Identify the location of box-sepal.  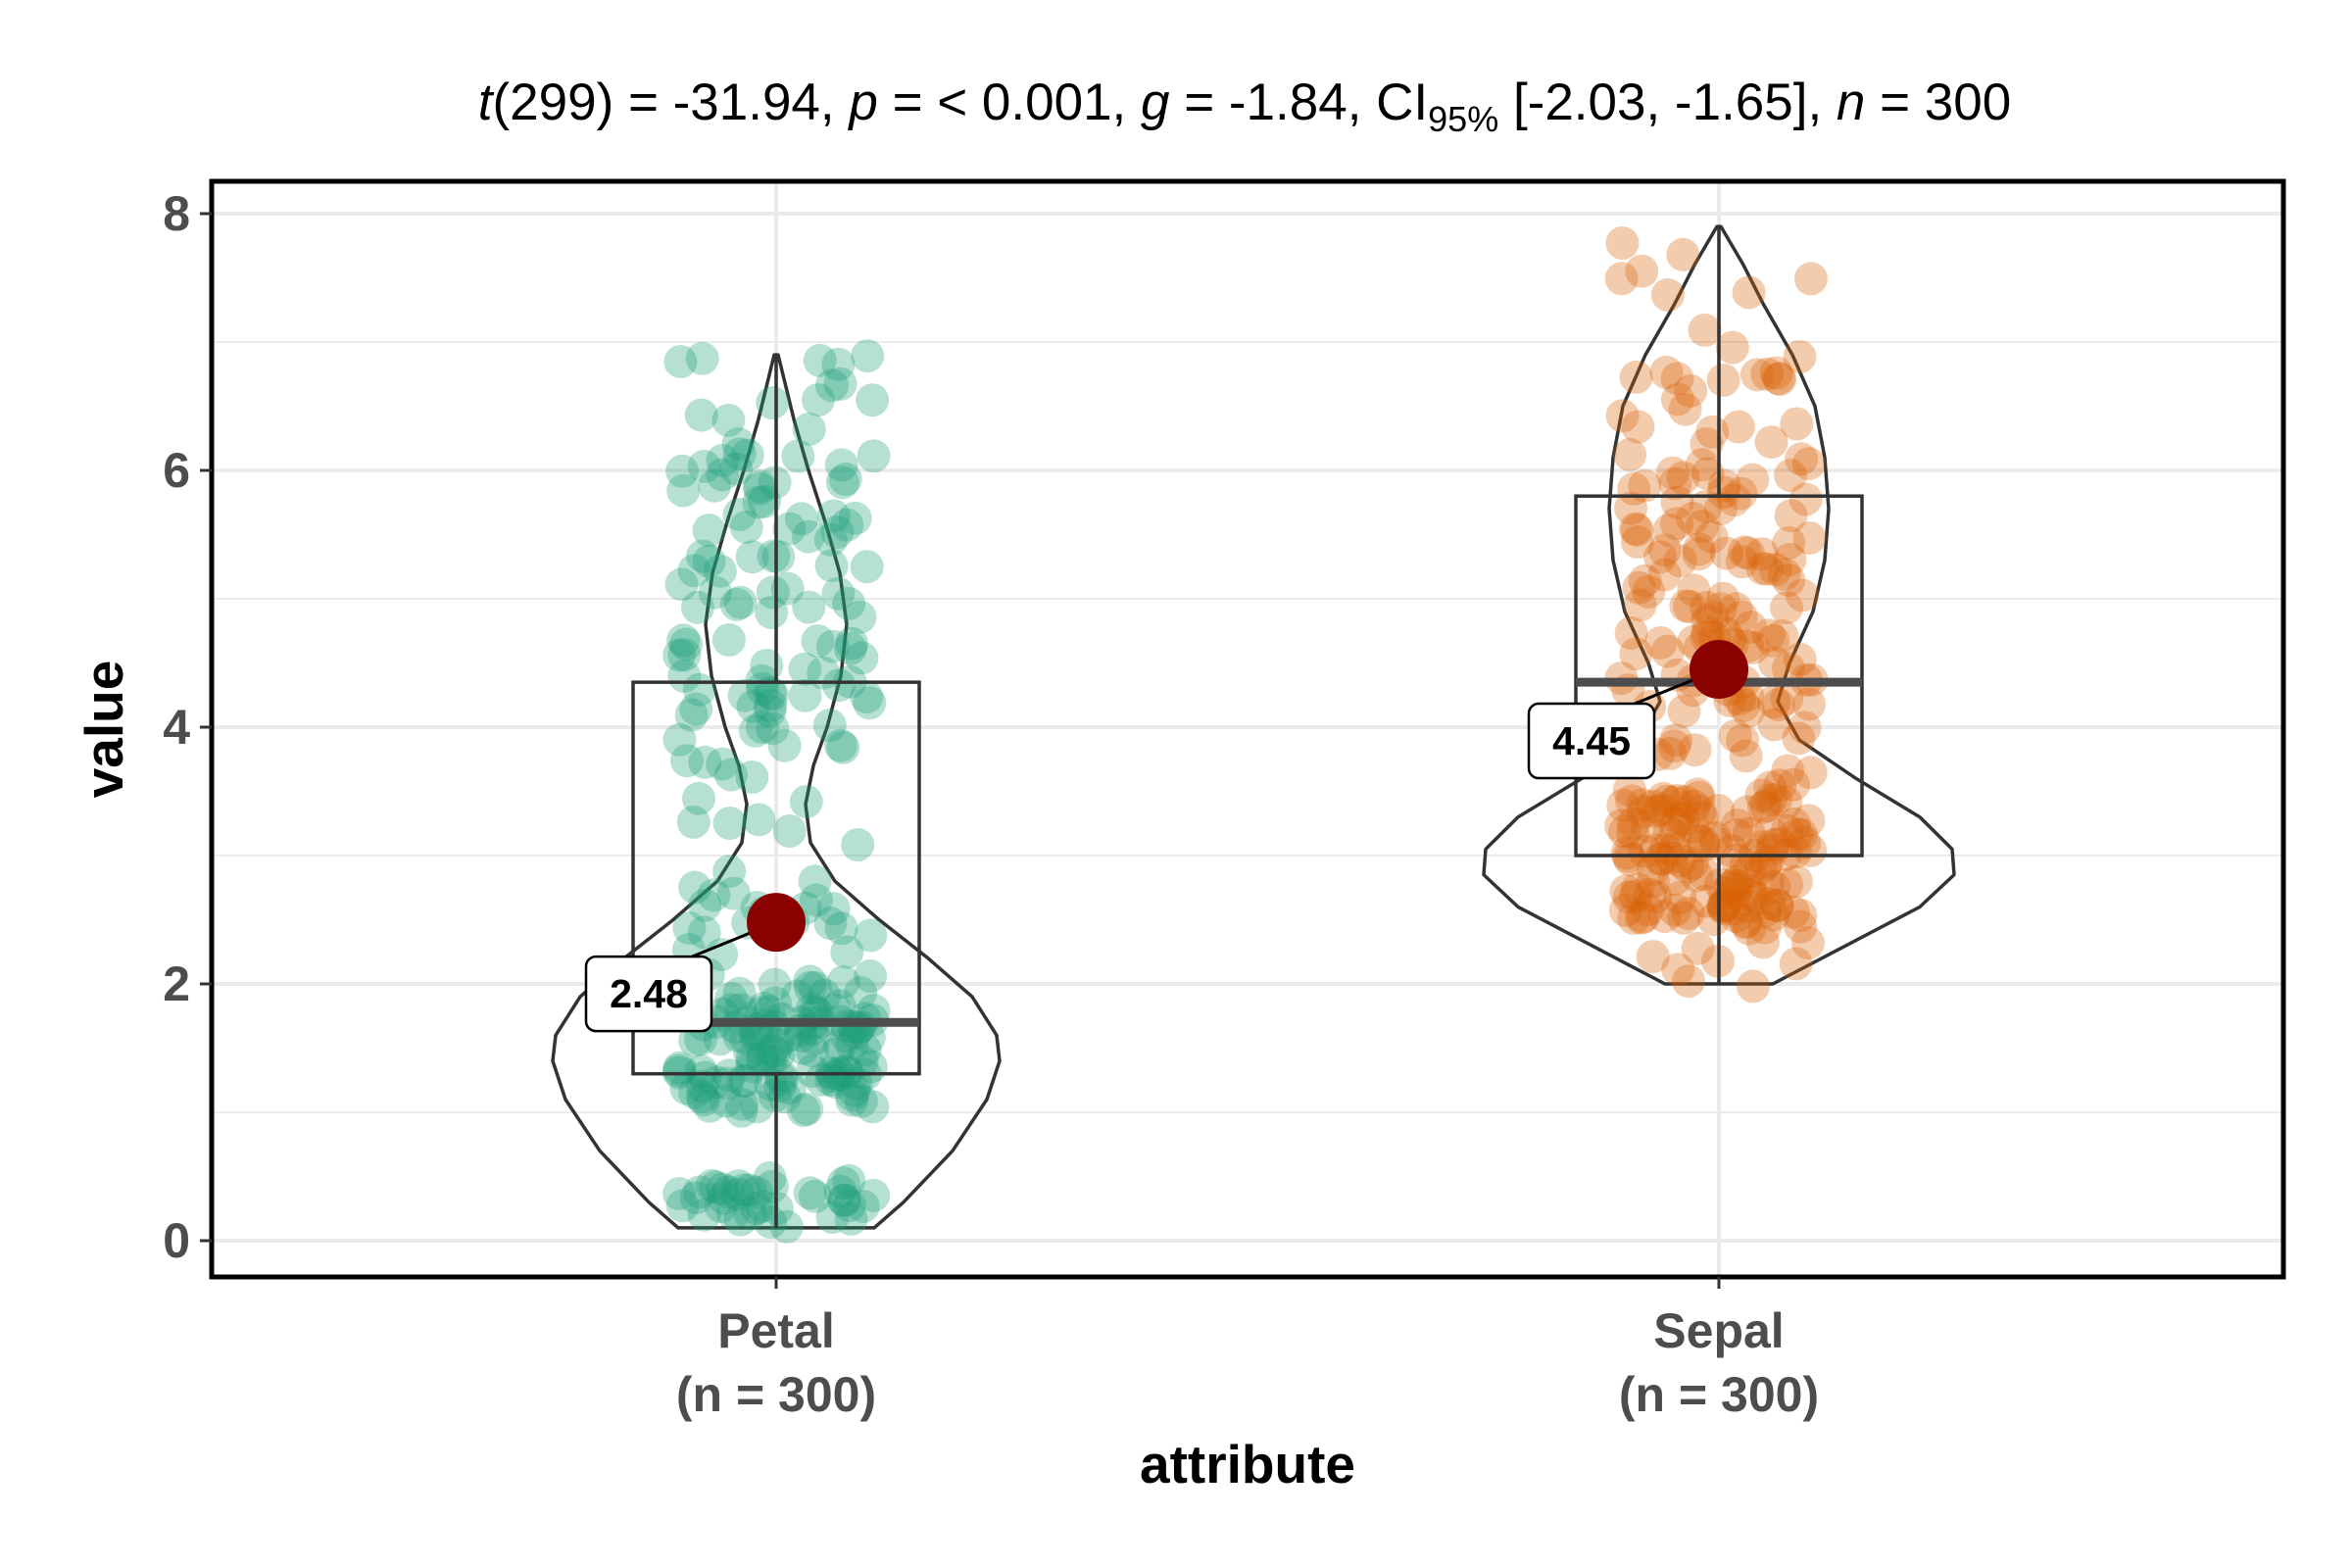
(1719, 676).